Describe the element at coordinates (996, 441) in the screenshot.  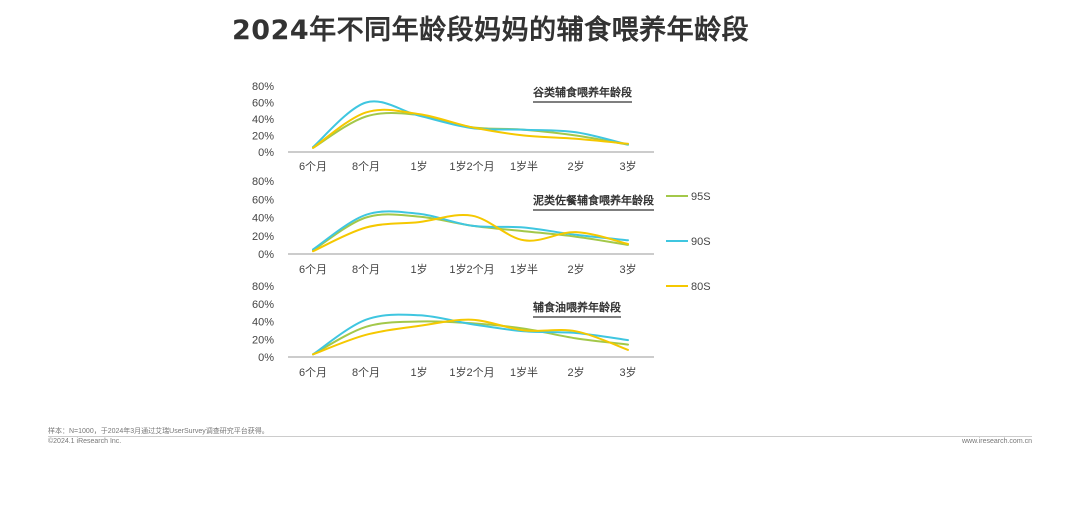
I see `website: www.iresearch.com.cn` at that location.